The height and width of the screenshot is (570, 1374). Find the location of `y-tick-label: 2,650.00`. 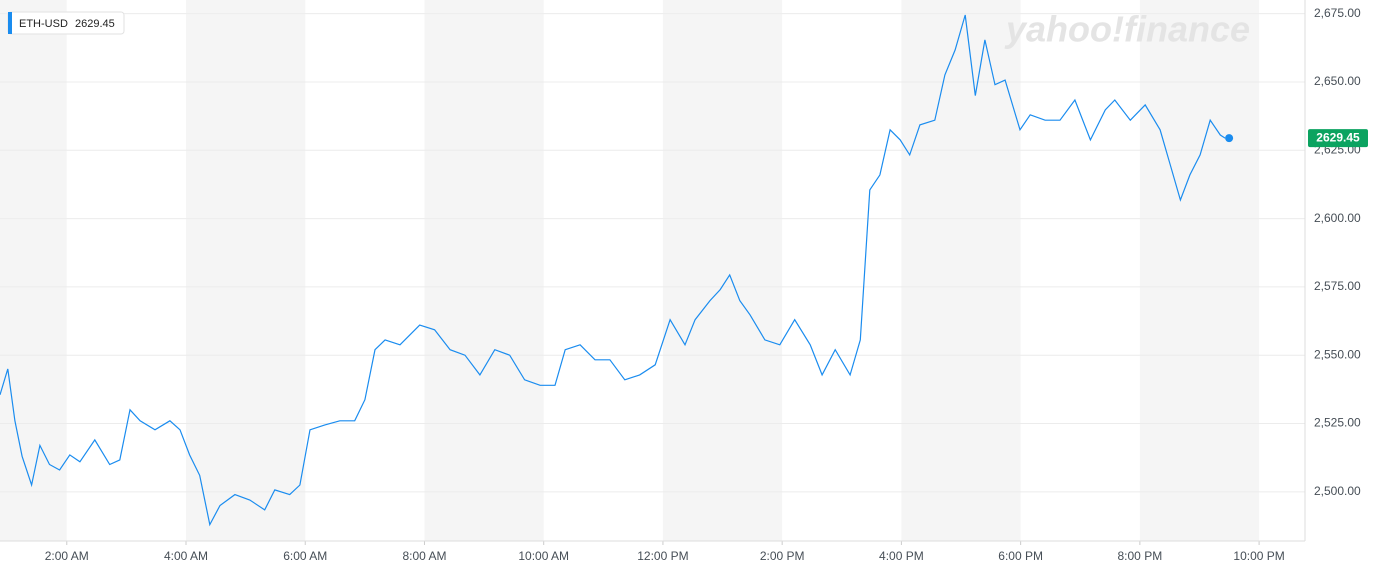

y-tick-label: 2,650.00 is located at coordinates (1337, 81).